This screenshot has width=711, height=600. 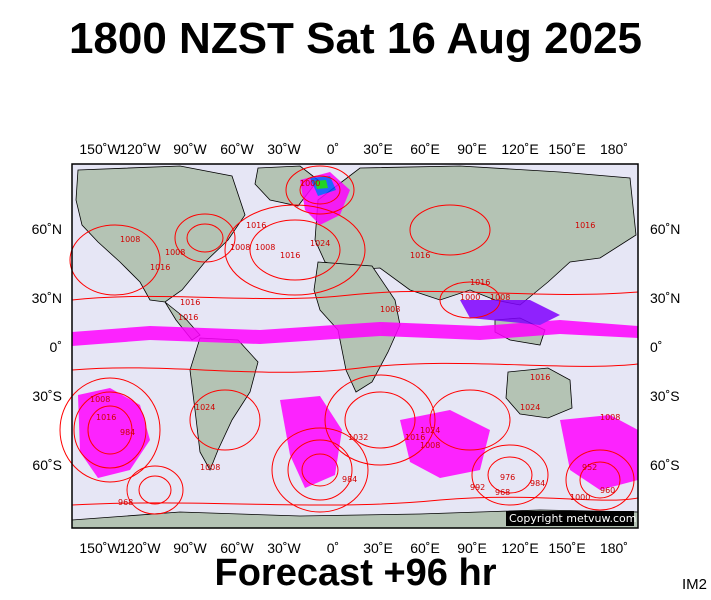 What do you see at coordinates (378, 548) in the screenshot?
I see `lon-tick-bottom-6: 30˚E` at bounding box center [378, 548].